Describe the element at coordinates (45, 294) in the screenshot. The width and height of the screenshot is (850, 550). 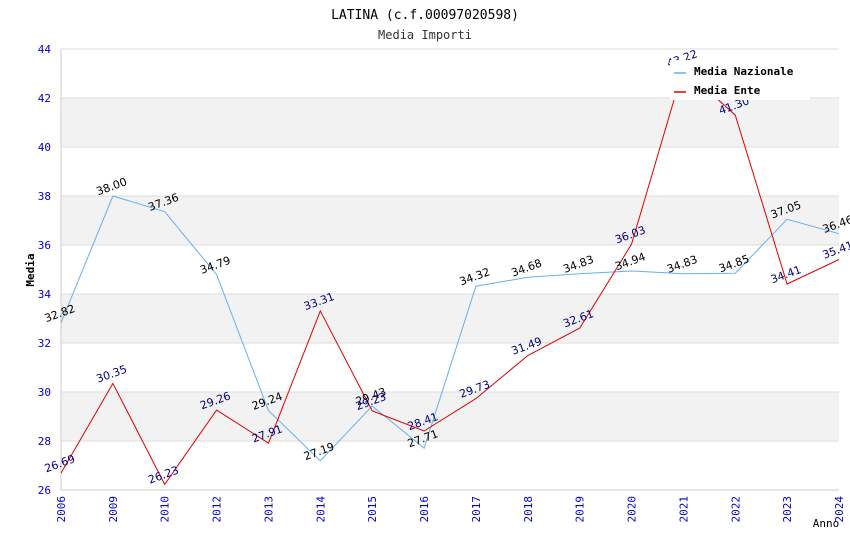
I see `y-tick-label: 34` at that location.